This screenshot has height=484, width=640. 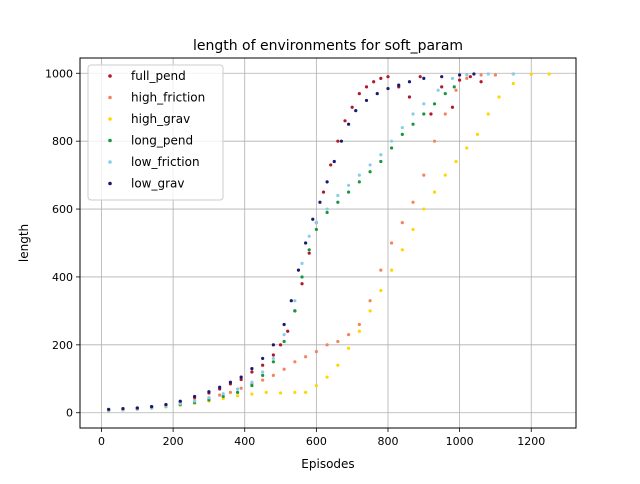 What do you see at coordinates (160, 119) in the screenshot?
I see `legend-entry: high_grav` at bounding box center [160, 119].